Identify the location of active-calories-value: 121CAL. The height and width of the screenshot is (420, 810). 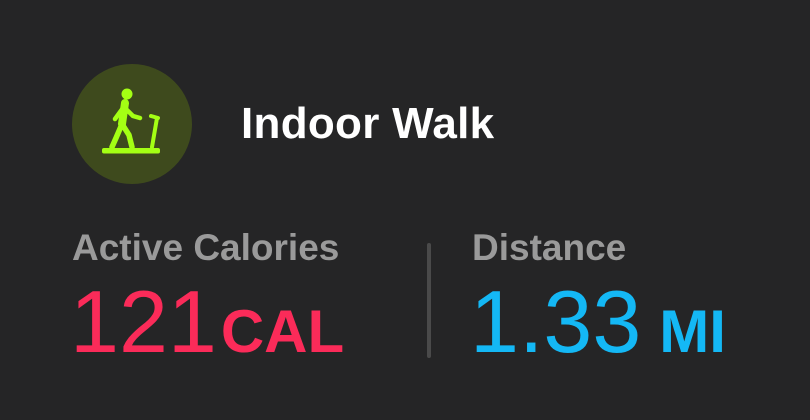
(207, 327).